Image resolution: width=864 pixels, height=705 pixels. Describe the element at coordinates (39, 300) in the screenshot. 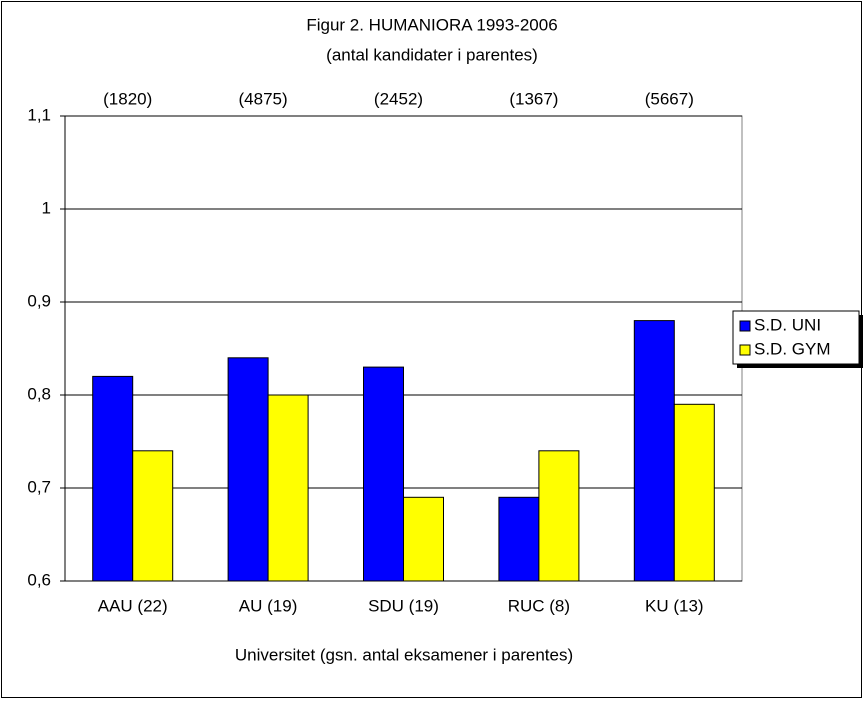

I see `y-tick-label: 0,9` at that location.